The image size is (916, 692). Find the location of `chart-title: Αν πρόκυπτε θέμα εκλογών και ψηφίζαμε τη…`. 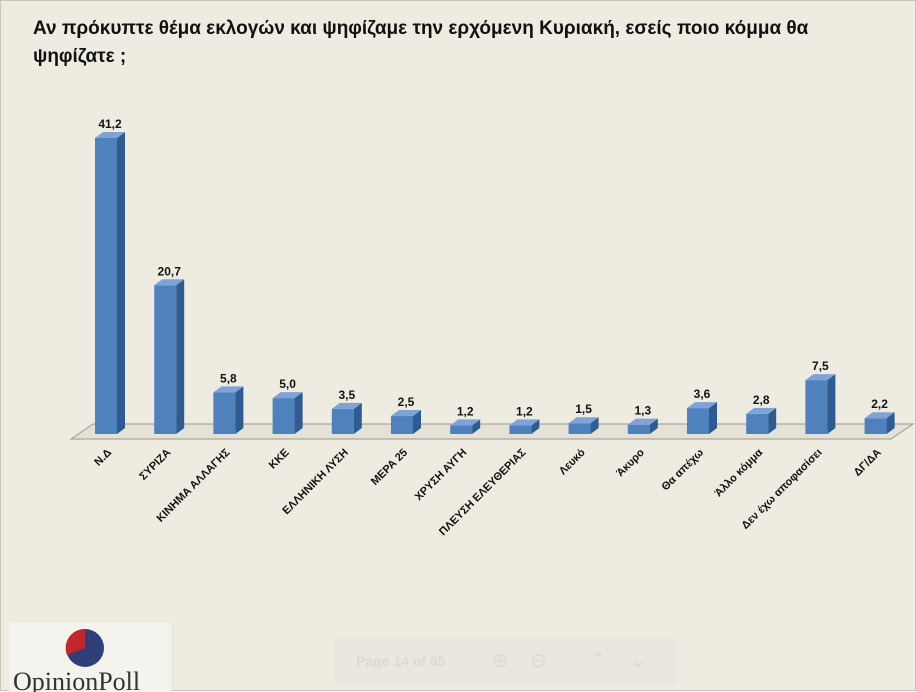

chart-title: Αν πρόκυπτε θέμα εκλογών και ψηφίζαμε τη… is located at coordinates (421, 42).